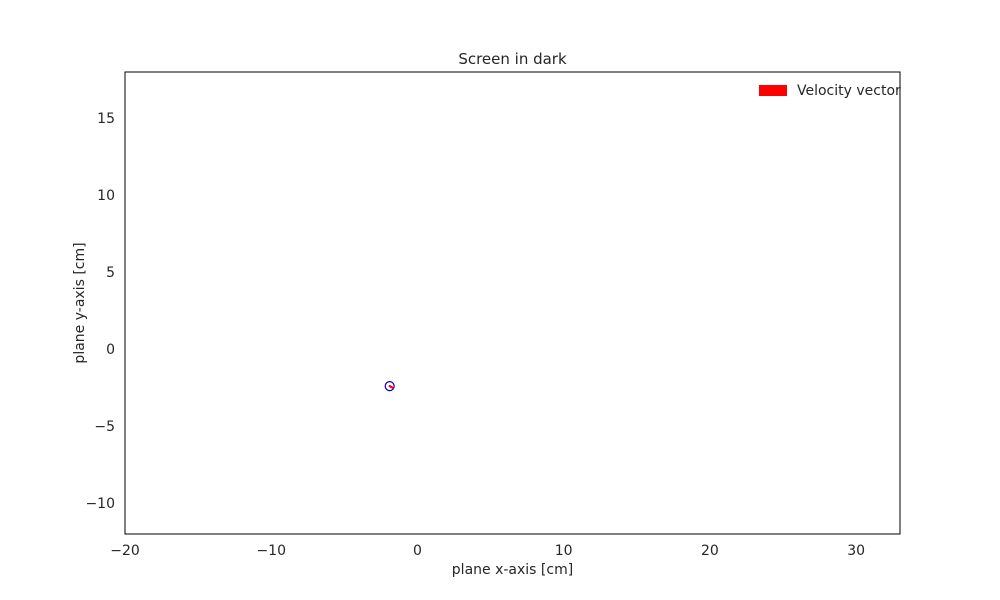 The width and height of the screenshot is (1000, 600). What do you see at coordinates (564, 551) in the screenshot?
I see `x-tick-label: 10` at bounding box center [564, 551].